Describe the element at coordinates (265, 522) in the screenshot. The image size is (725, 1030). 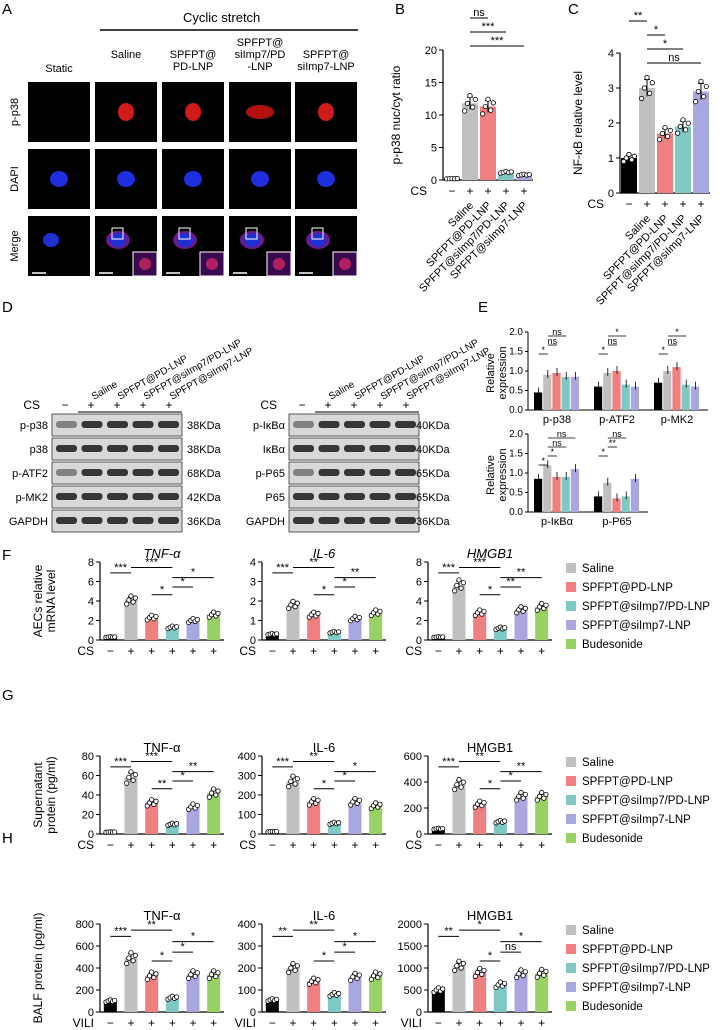
I see `blot-row-label: GAPDH` at that location.